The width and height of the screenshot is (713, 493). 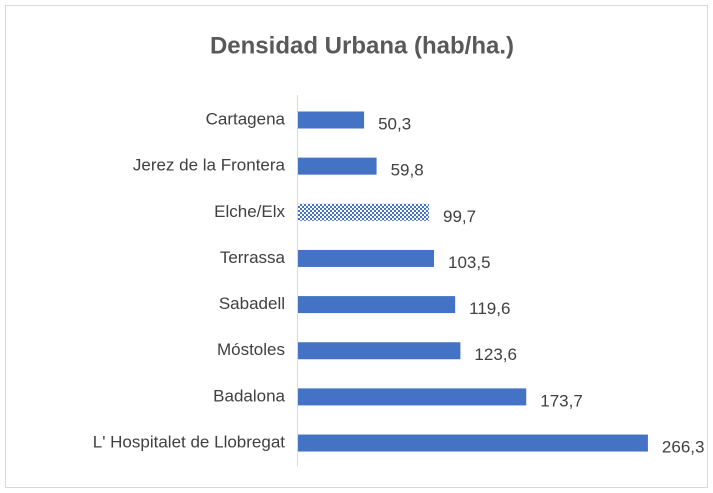 What do you see at coordinates (246, 118) in the screenshot?
I see `category-label: Cartagena` at bounding box center [246, 118].